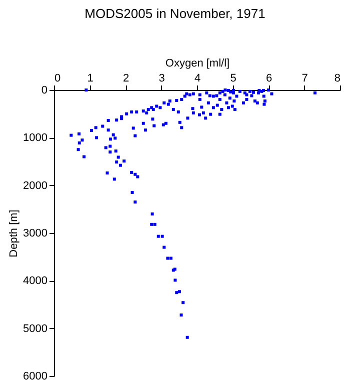 The image size is (345, 384). What do you see at coordinates (35, 234) in the screenshot?
I see `y-tick-label: 3000` at bounding box center [35, 234].